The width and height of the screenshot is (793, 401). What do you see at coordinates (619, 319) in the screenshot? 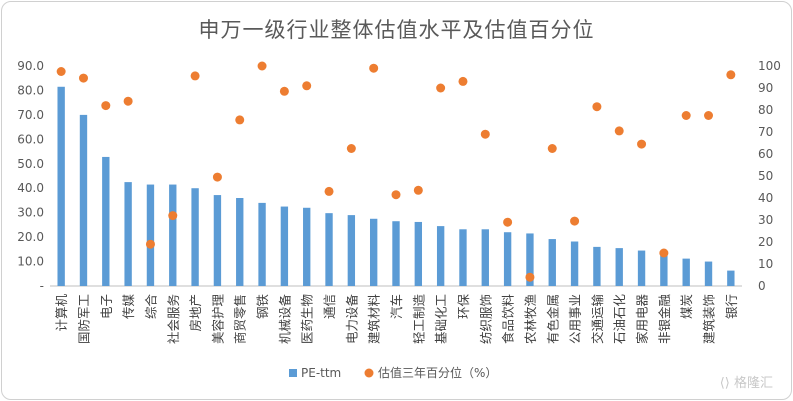
I see `x-axis-tick-label: 石油石化` at bounding box center [619, 319].